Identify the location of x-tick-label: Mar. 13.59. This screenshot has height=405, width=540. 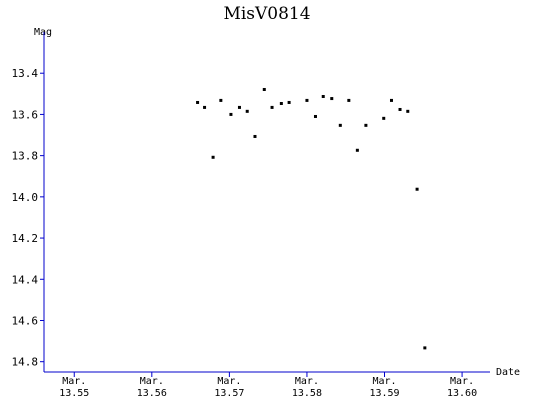
(384, 387).